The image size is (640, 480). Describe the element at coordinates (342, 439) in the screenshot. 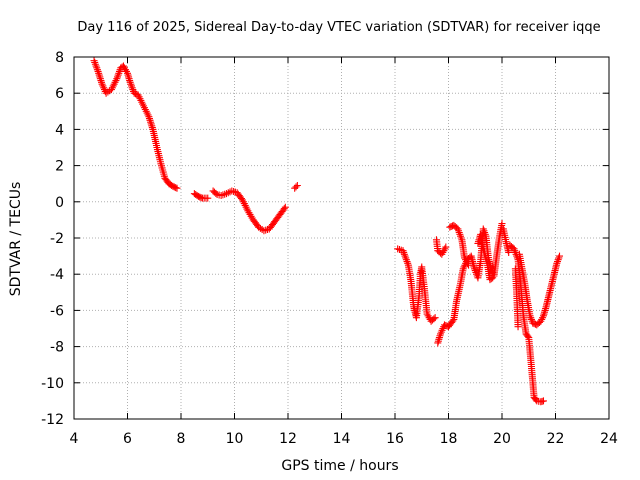

I see `x-tick-label: 14` at that location.